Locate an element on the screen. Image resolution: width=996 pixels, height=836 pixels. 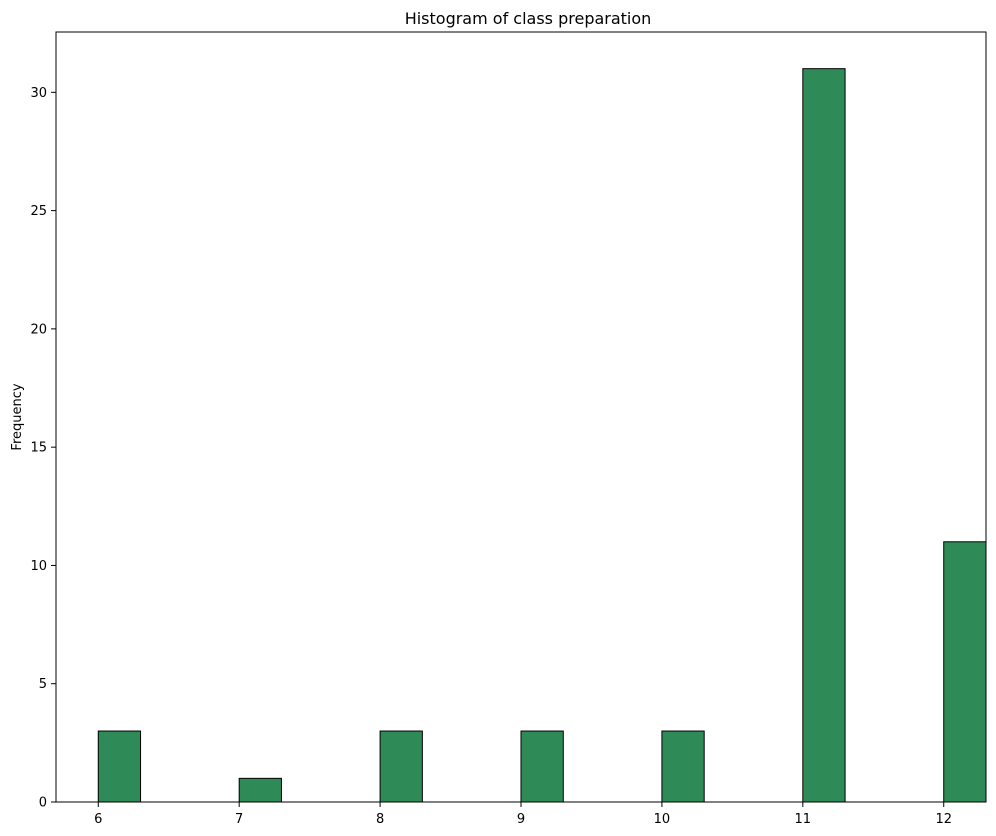
chart-title: Histogram of class preparation is located at coordinates (528, 18).